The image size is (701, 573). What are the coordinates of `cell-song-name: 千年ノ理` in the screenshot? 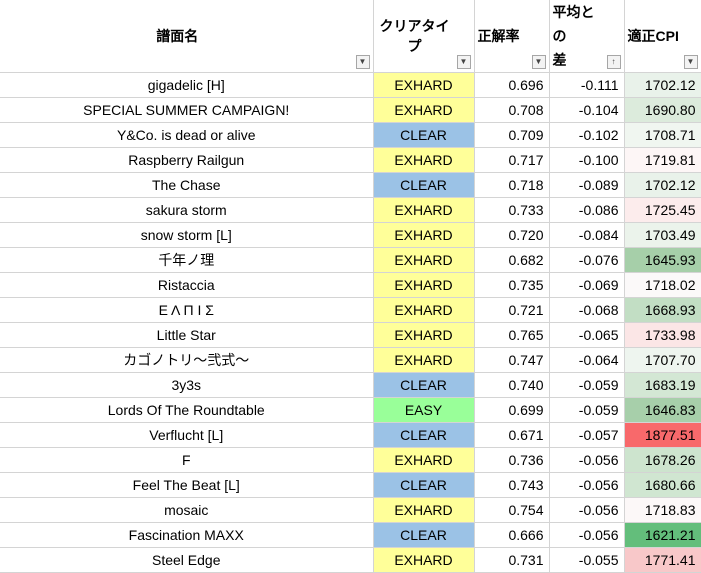 It's located at (187, 260).